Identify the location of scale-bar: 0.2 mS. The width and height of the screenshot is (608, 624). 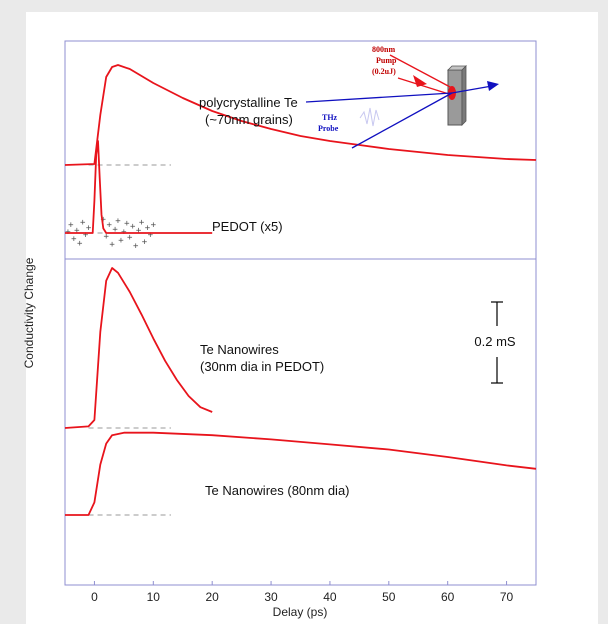
(495, 342).